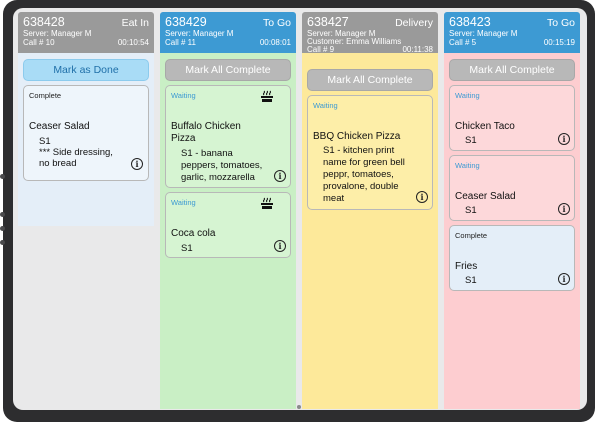  I want to click on order-timer: 00:15:19, so click(559, 42).